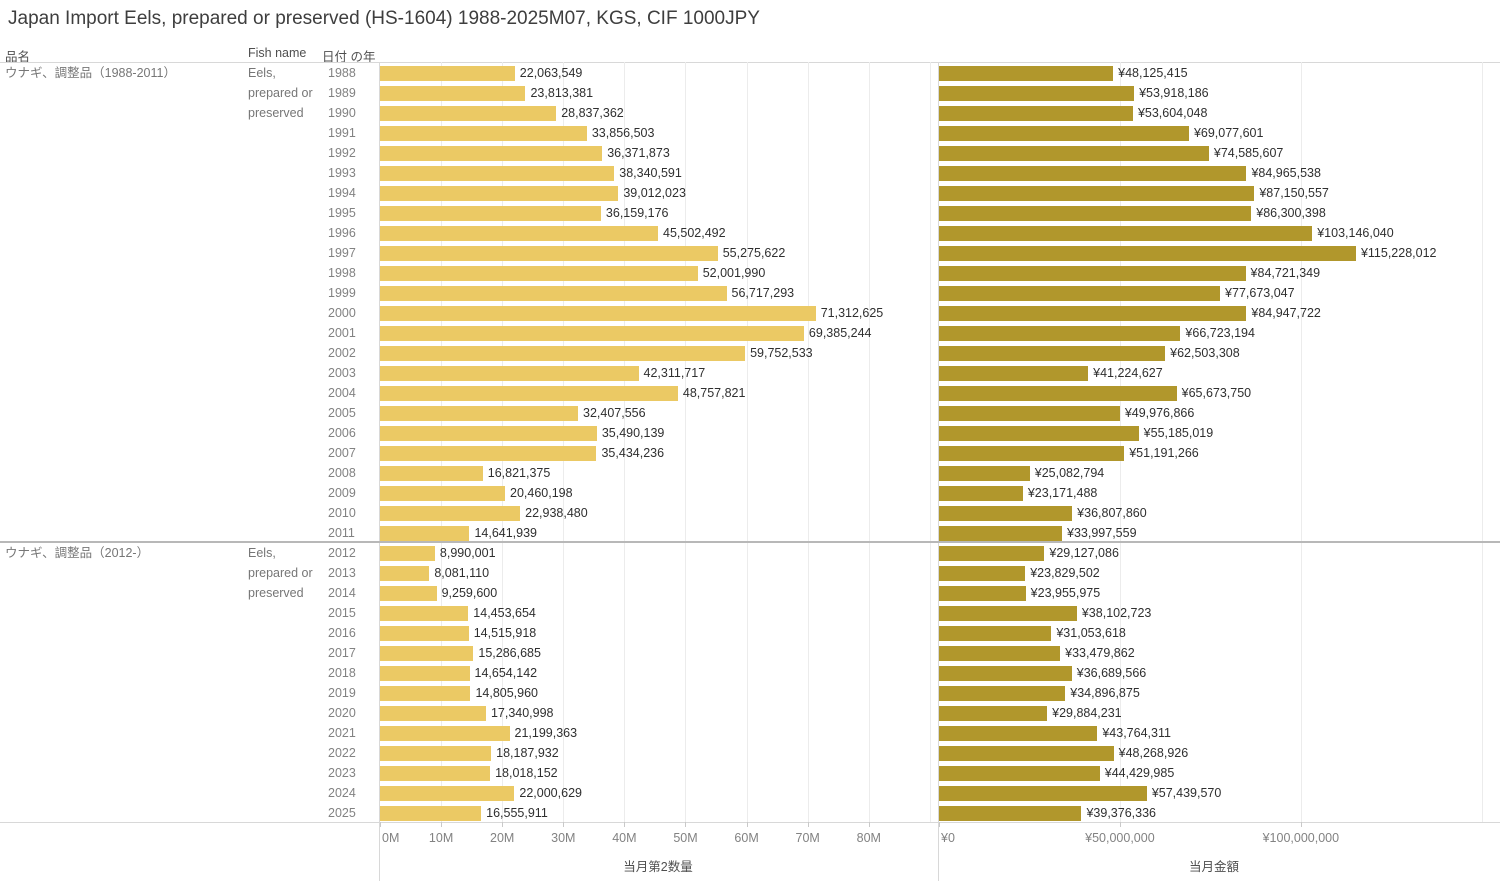 This screenshot has width=1500, height=881. What do you see at coordinates (342, 173) in the screenshot?
I see `year-label: 1993` at bounding box center [342, 173].